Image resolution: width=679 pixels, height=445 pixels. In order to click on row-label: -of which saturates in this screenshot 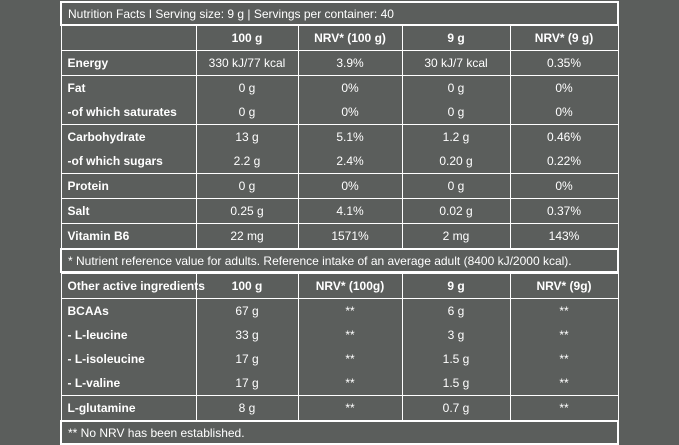, I will do `click(128, 112)`.